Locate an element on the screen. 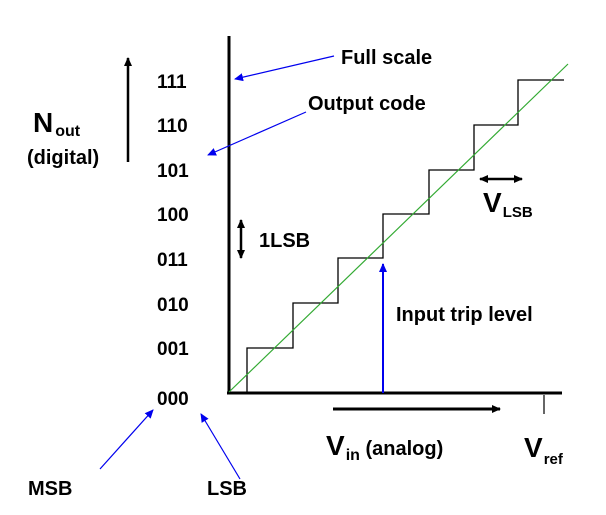 The height and width of the screenshot is (515, 606). output-code-pointer is located at coordinates (257, 133).